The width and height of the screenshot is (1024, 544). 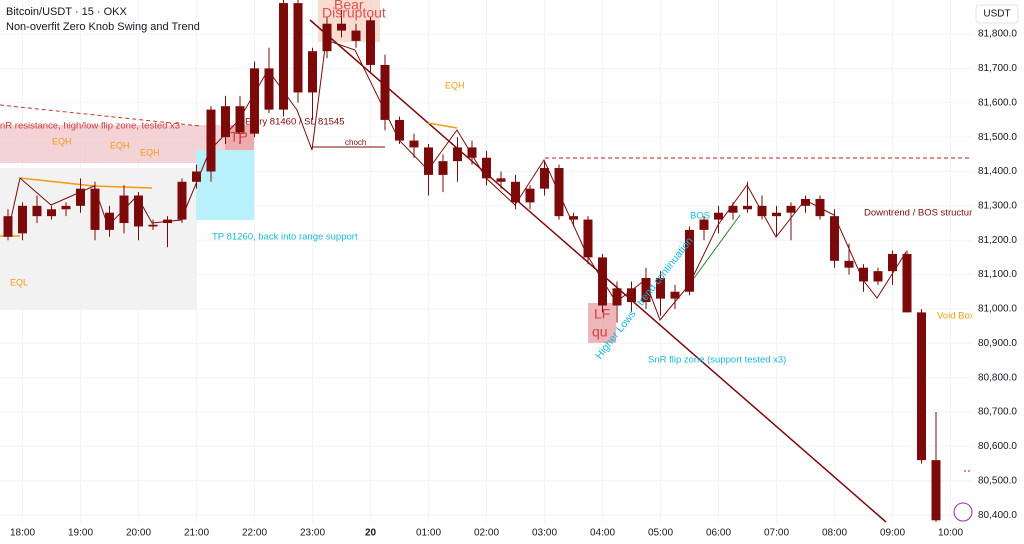 What do you see at coordinates (997, 68) in the screenshot?
I see `y-tick-label: 81,700.0` at bounding box center [997, 68].